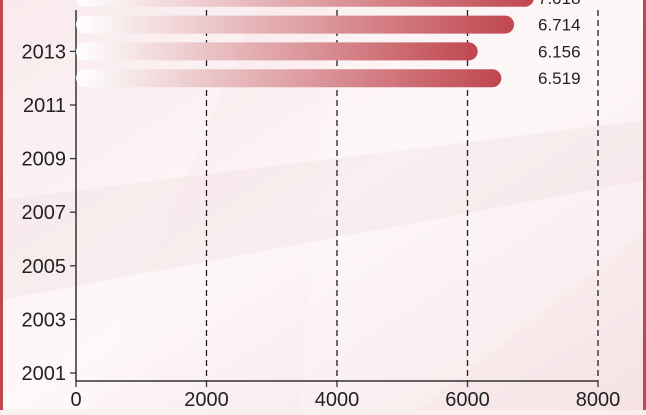  Describe the element at coordinates (467, 399) in the screenshot. I see `x-tick-label-6000: 6000` at that location.